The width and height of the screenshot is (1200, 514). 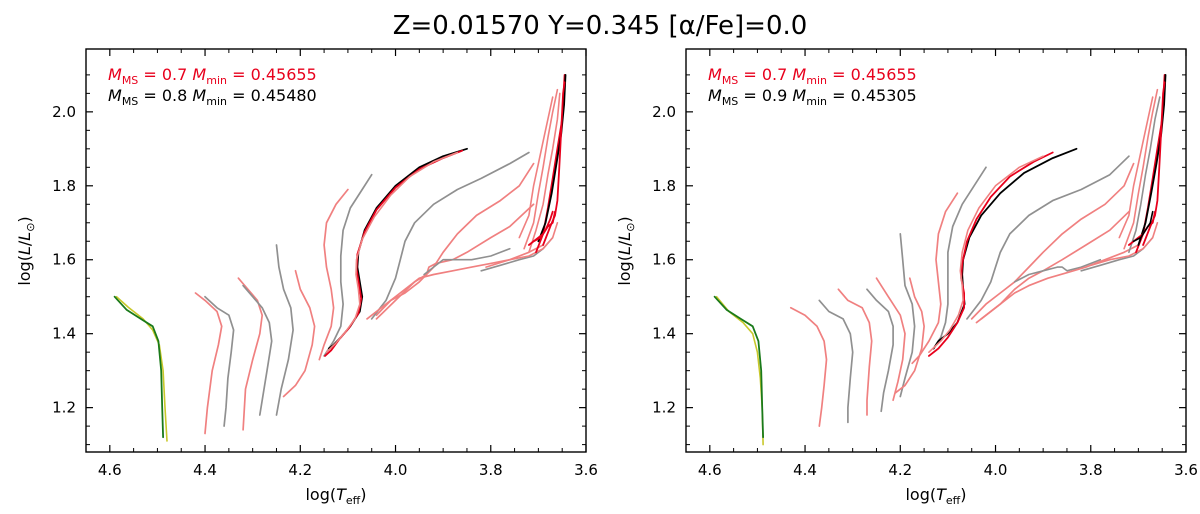 What do you see at coordinates (174, 74) in the screenshot?
I see `left-legend-ms-0: 0.7` at bounding box center [174, 74].